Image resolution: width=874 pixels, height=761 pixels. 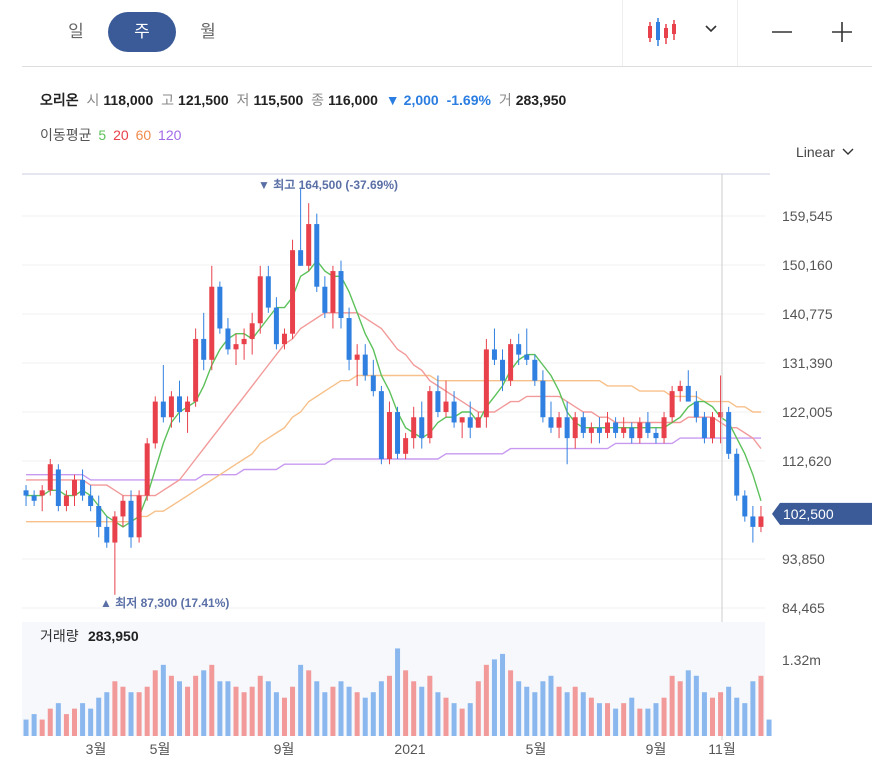 I want to click on tab-day: 일, so click(x=76, y=31).